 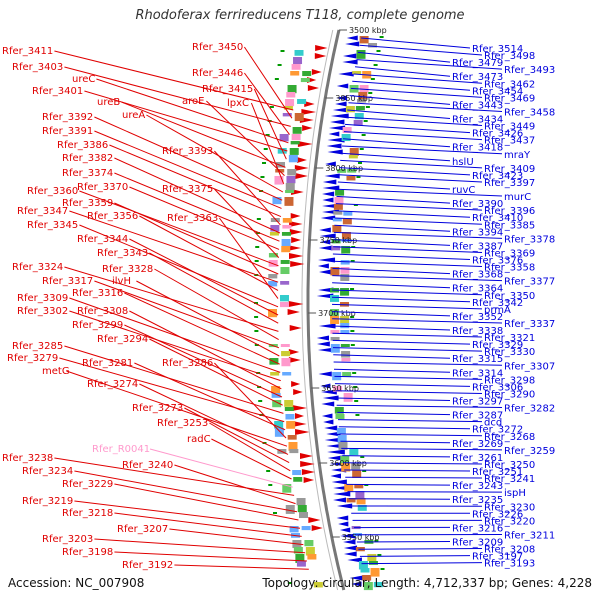 What do you see at coordinates (52, 191) in the screenshot?
I see `forward-gene-label: Rfer_3360` at bounding box center [52, 191].